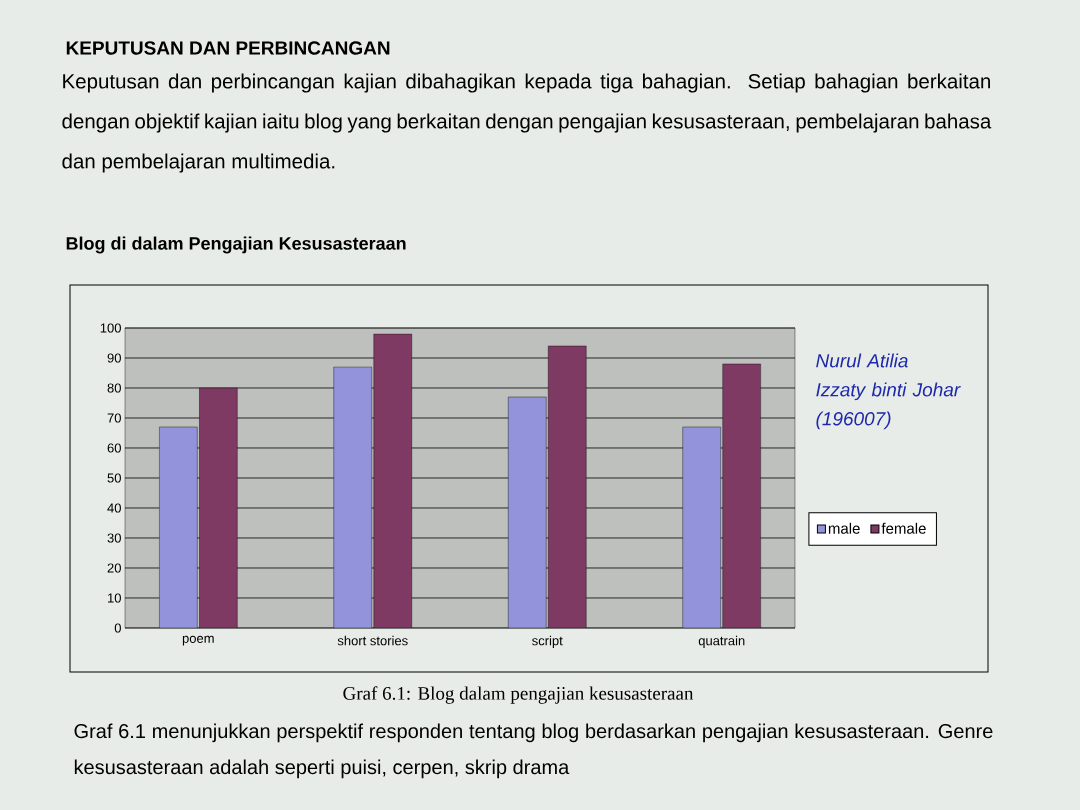  What do you see at coordinates (117, 628) in the screenshot?
I see `y-tick-label: 0` at bounding box center [117, 628].